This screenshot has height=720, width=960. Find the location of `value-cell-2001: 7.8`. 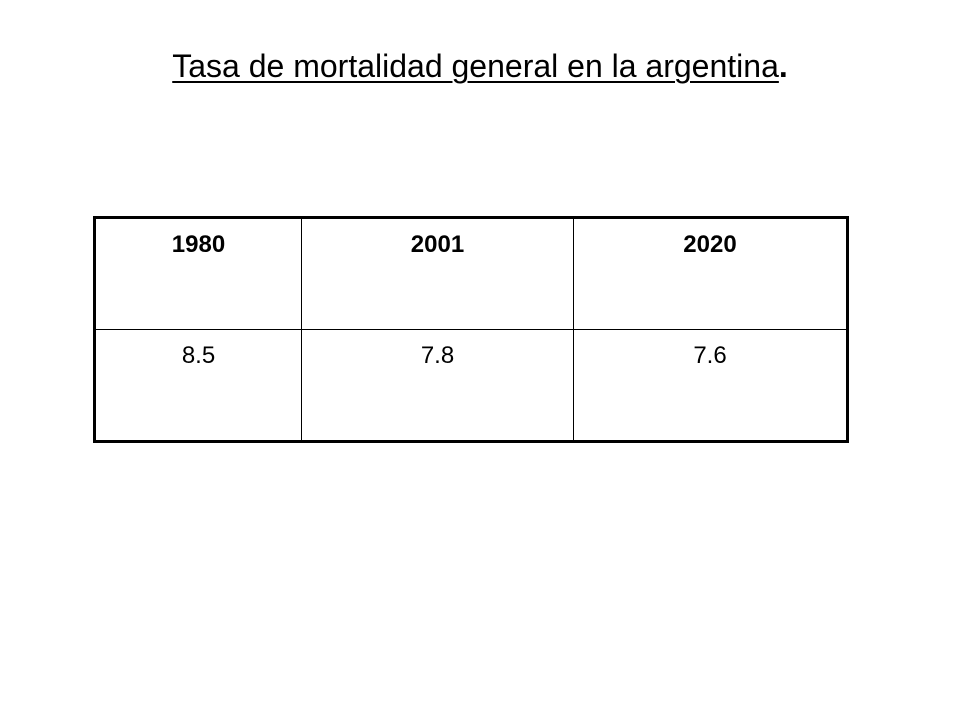

value-cell-2001: 7.8 is located at coordinates (437, 385).